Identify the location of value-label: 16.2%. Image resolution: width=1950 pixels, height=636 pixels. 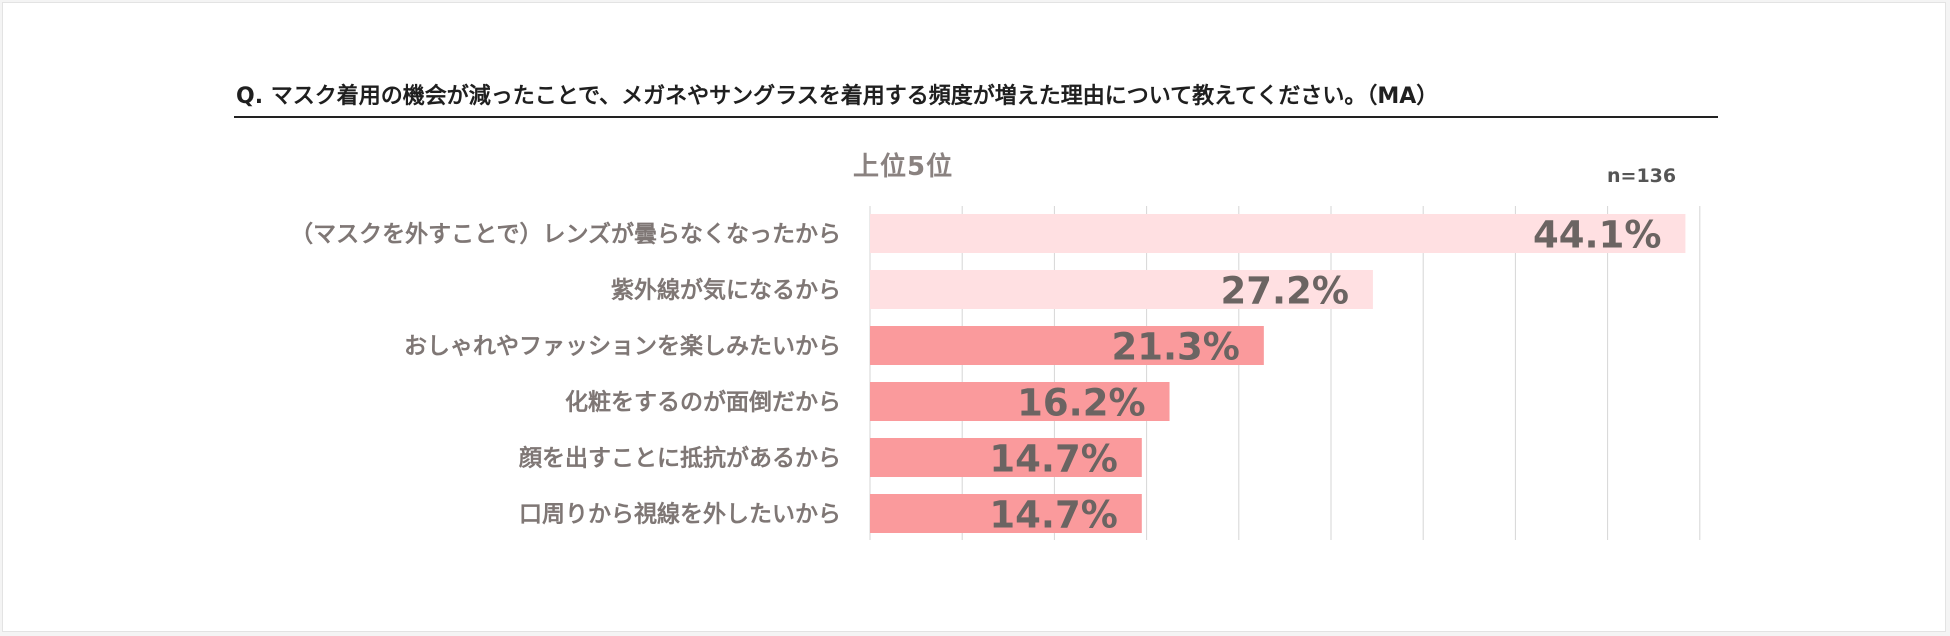
(1081, 403).